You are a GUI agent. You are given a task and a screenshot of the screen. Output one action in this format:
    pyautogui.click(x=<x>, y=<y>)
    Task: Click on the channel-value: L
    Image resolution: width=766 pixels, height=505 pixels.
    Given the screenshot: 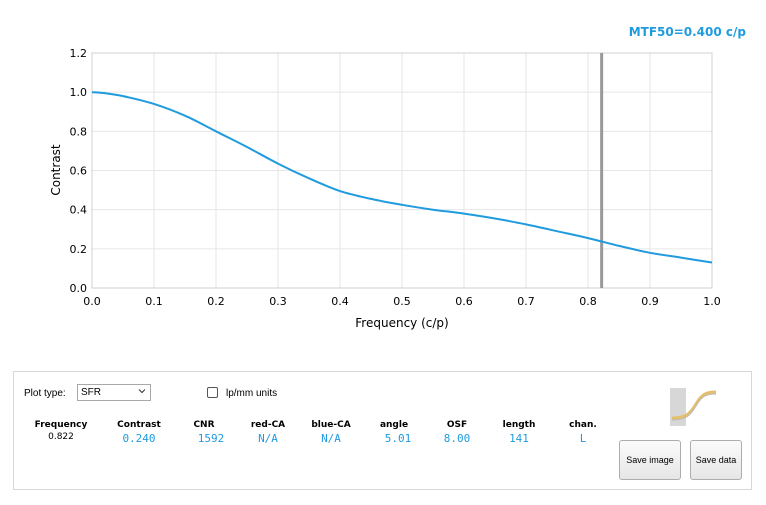 What is the action you would take?
    pyautogui.click(x=583, y=438)
    